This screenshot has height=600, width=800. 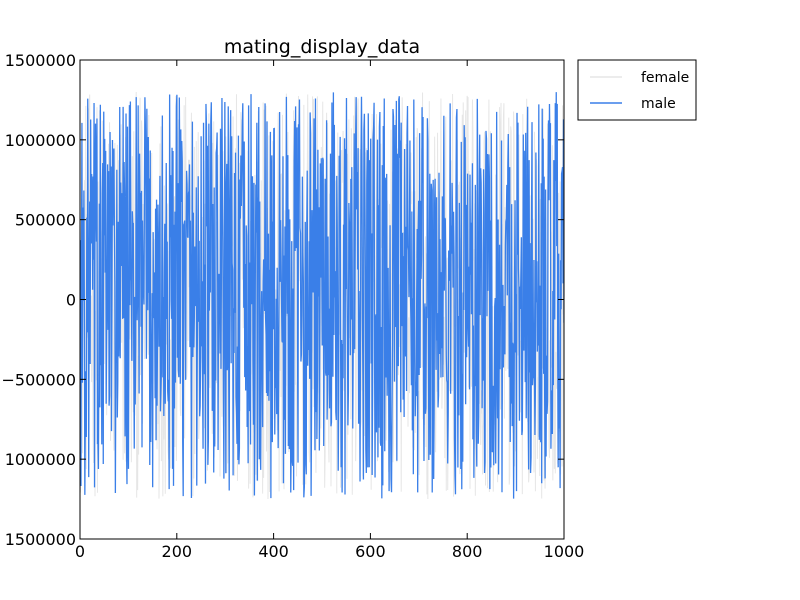 What do you see at coordinates (71, 300) in the screenshot?
I see `y-tick-label: 0` at bounding box center [71, 300].